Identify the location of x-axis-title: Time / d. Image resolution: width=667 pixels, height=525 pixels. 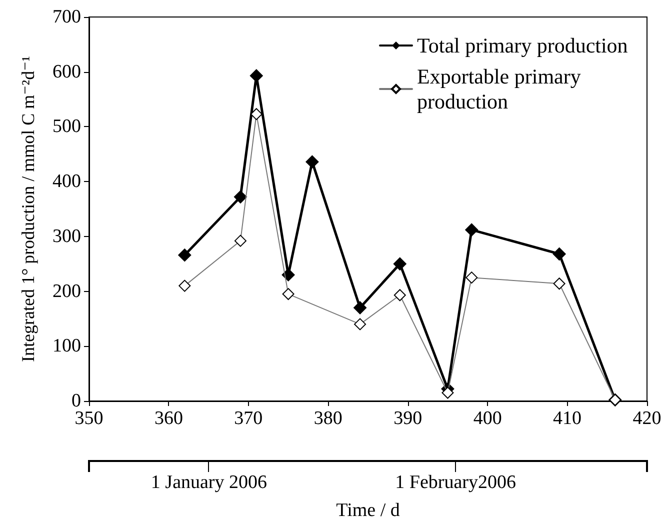
(368, 510).